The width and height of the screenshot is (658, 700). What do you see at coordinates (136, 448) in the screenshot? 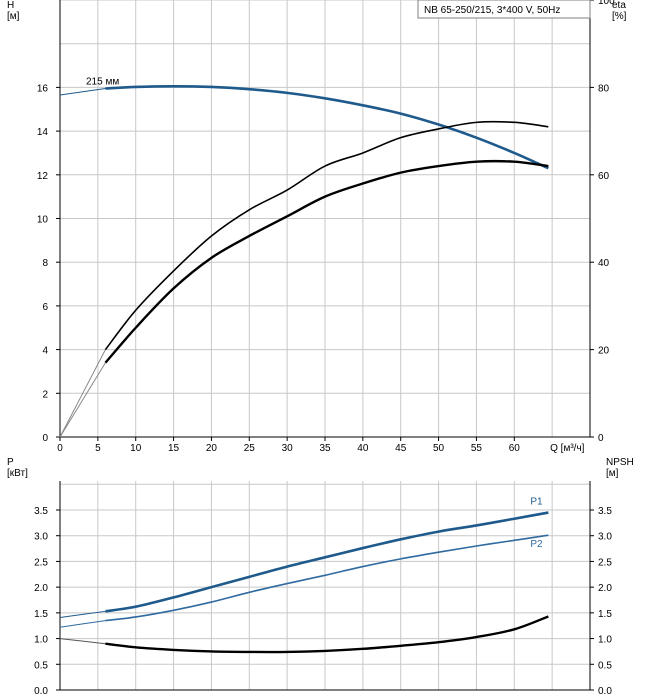
I see `x-tick-label: 10` at bounding box center [136, 448].